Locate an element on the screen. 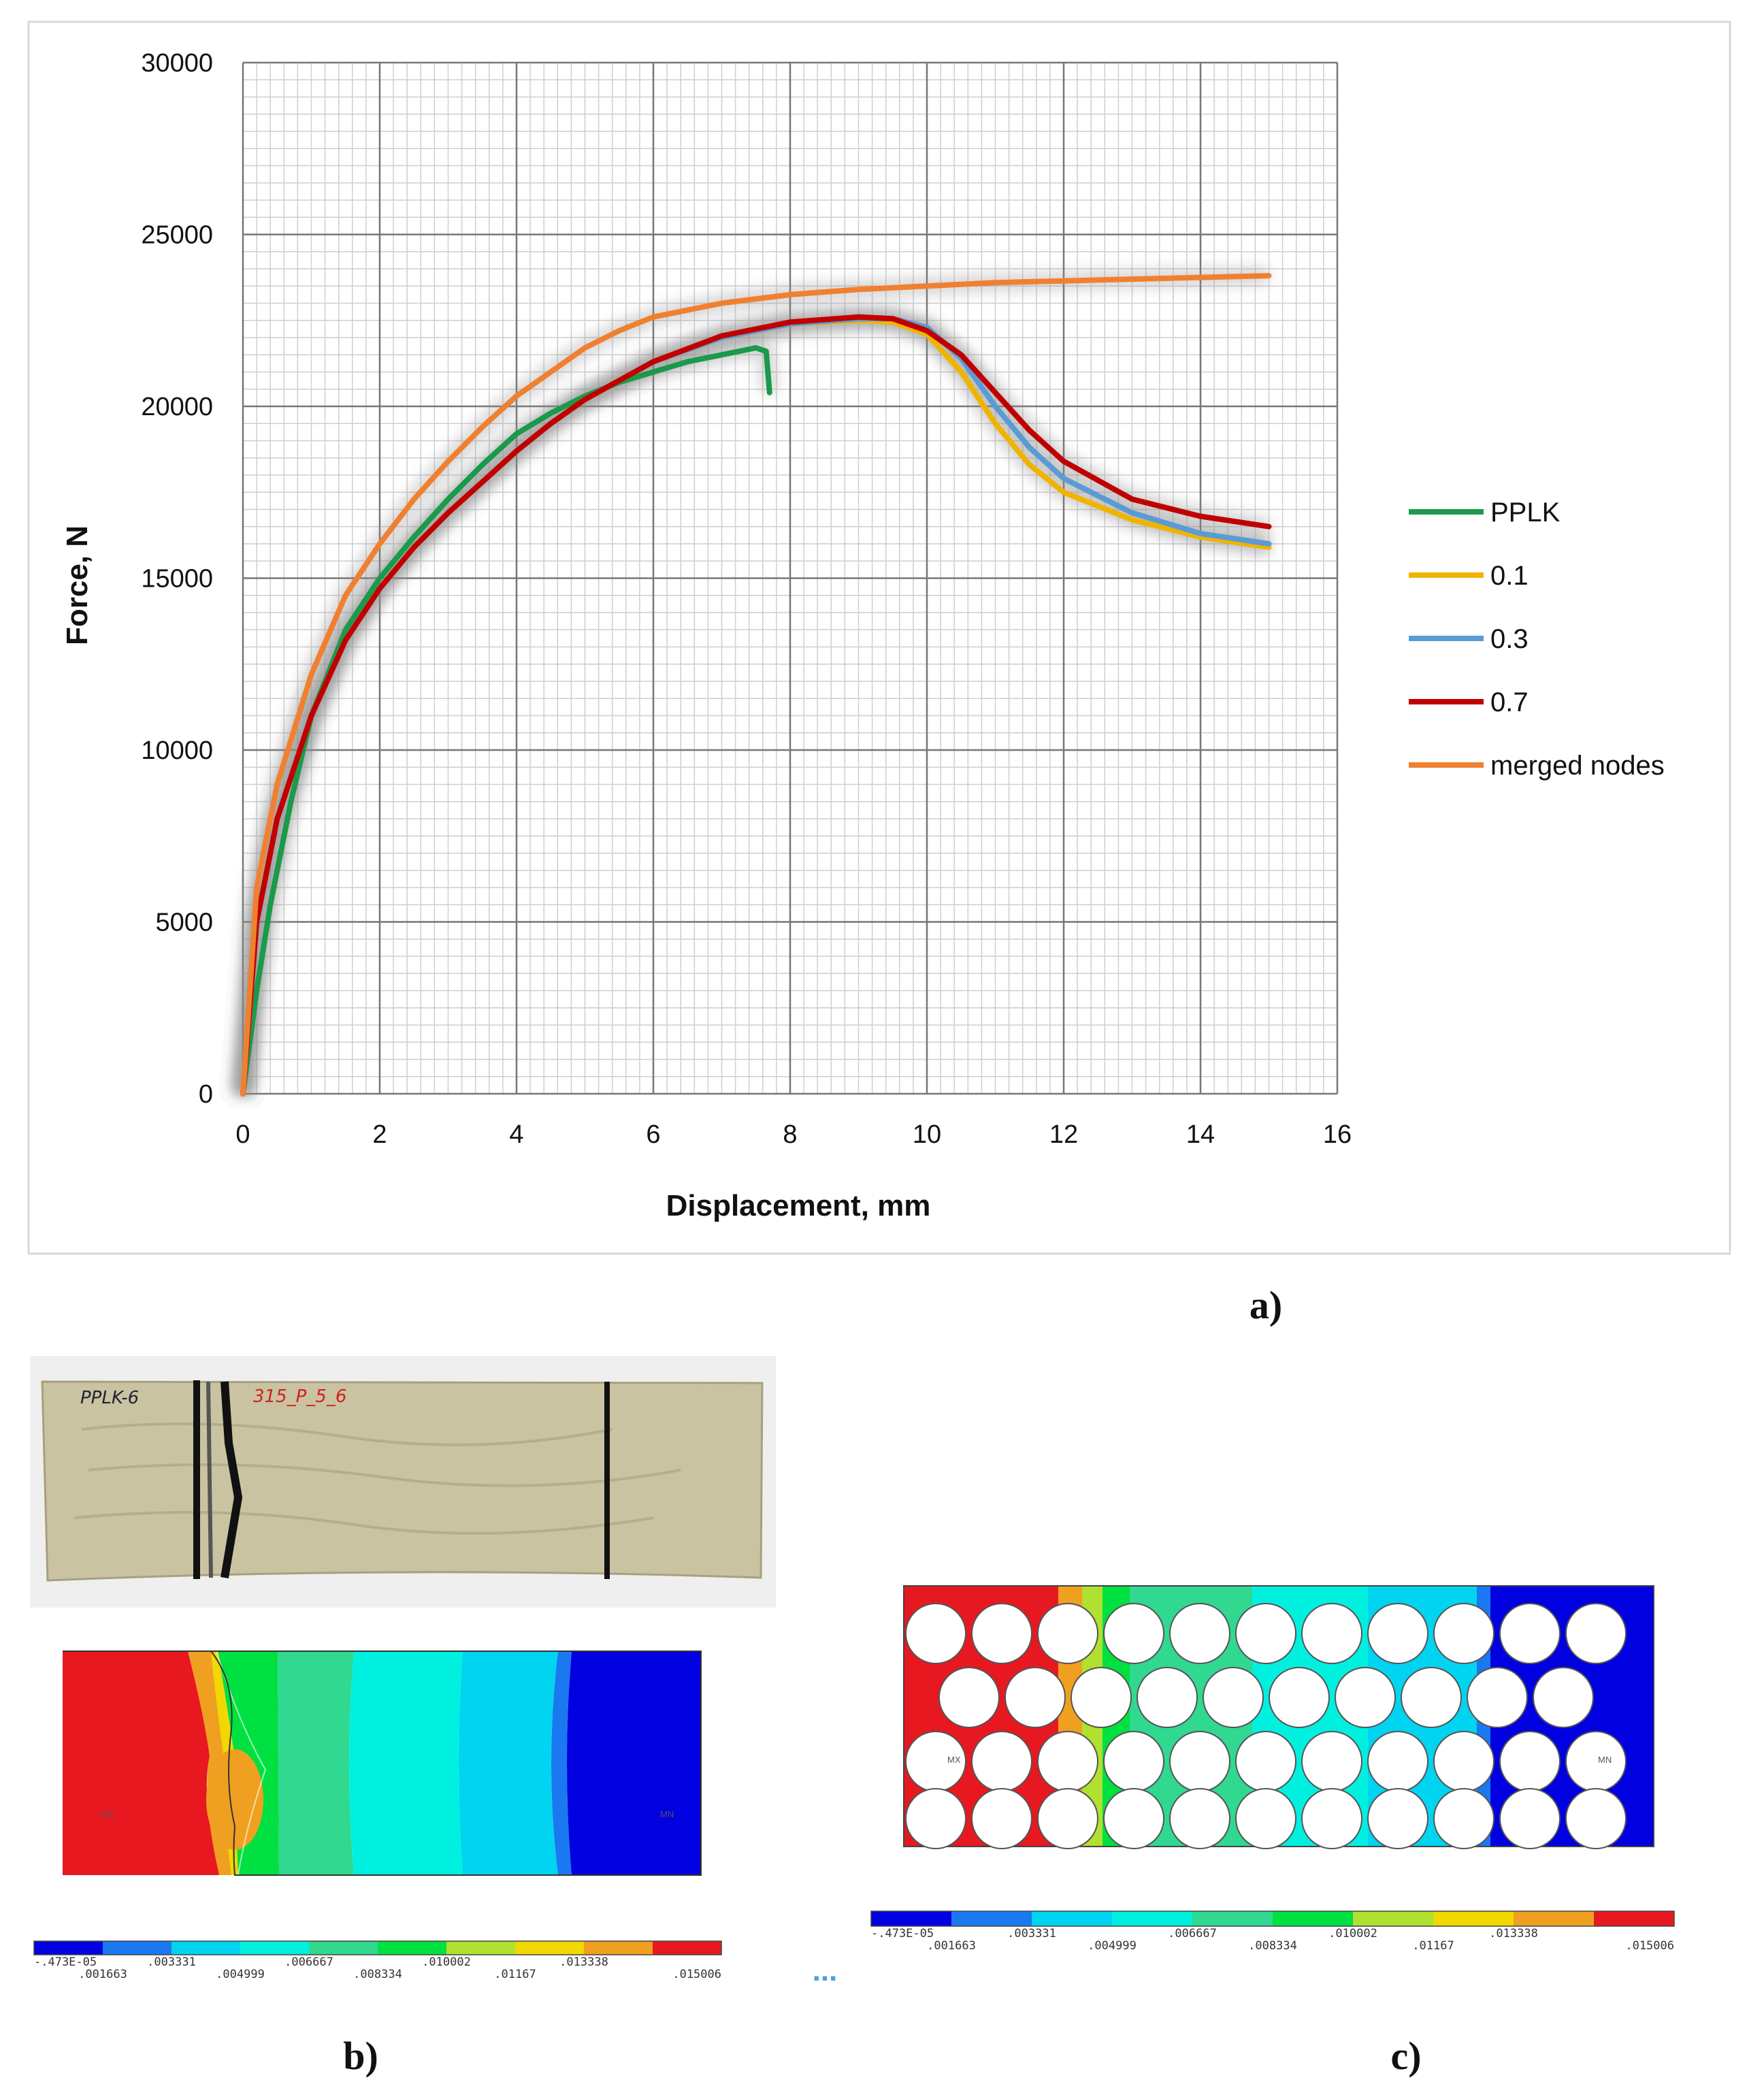 Image resolution: width=1764 pixels, height=2097 pixels. colorbar-label: -.473E-05 is located at coordinates (902, 1934).